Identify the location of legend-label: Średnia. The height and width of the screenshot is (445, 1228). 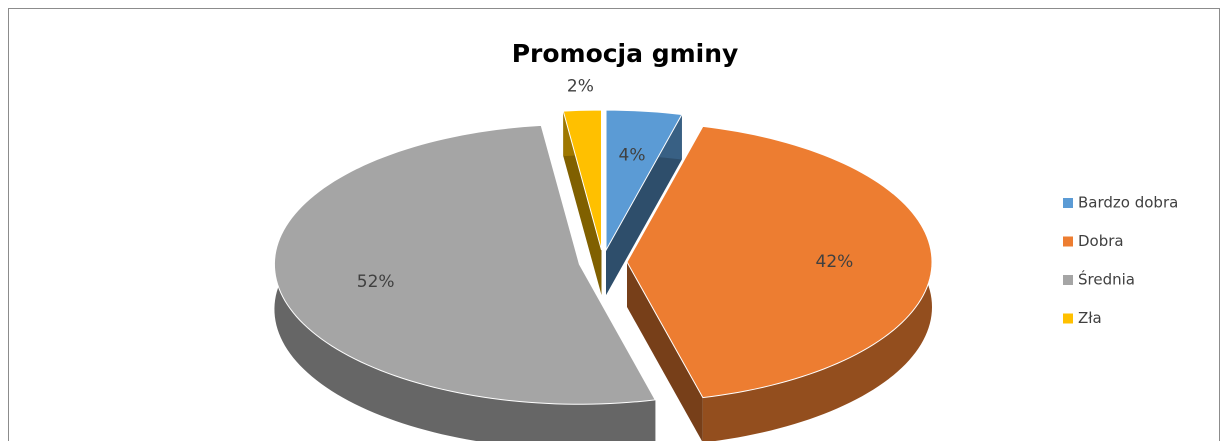
(1106, 279).